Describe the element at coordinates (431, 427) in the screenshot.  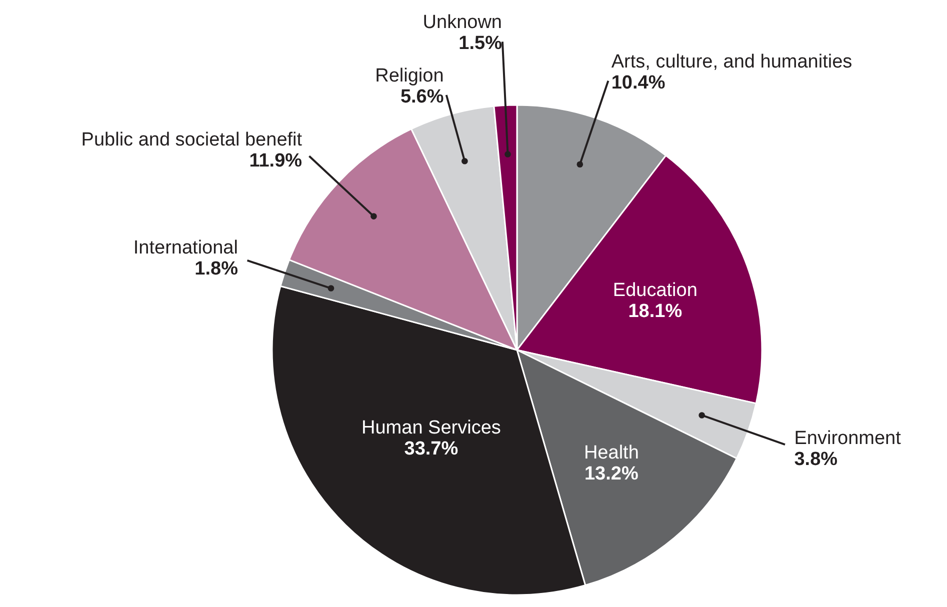
I see `slice-label: Human Services` at that location.